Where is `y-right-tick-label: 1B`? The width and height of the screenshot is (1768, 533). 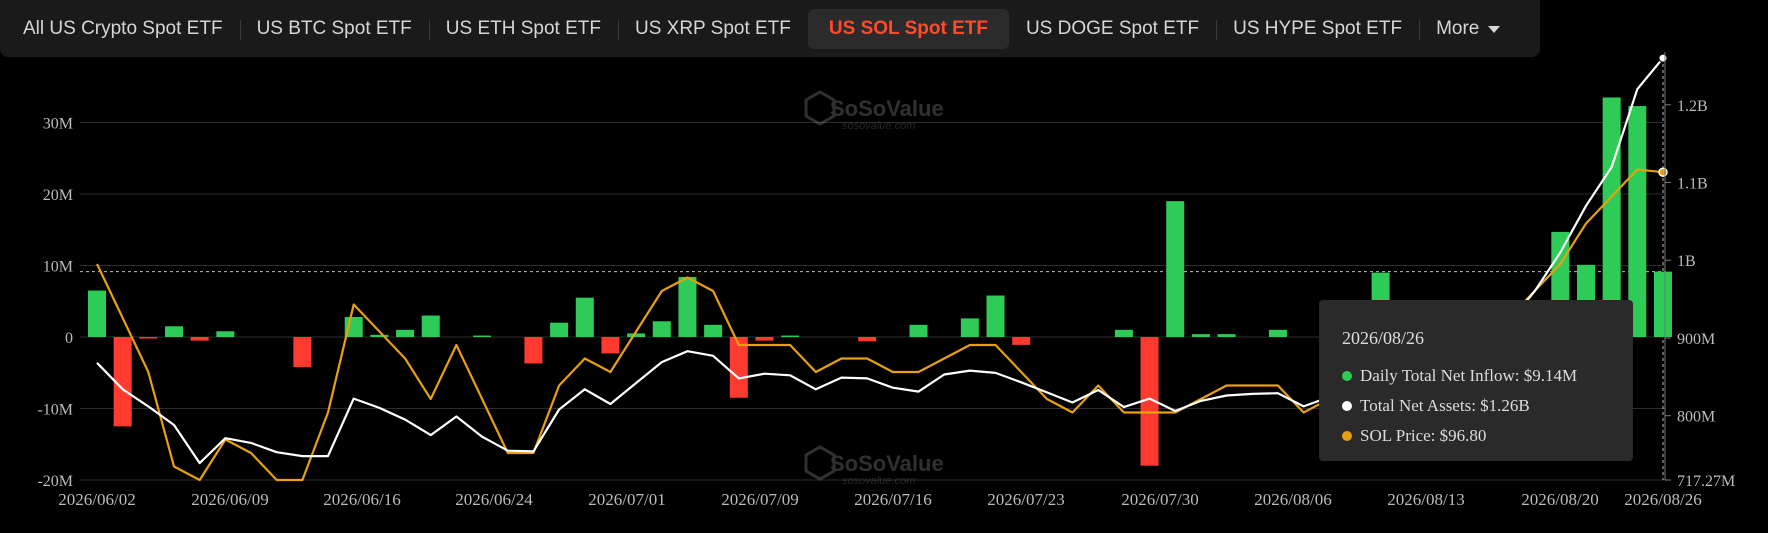
y-right-tick-label: 1B is located at coordinates (1686, 261).